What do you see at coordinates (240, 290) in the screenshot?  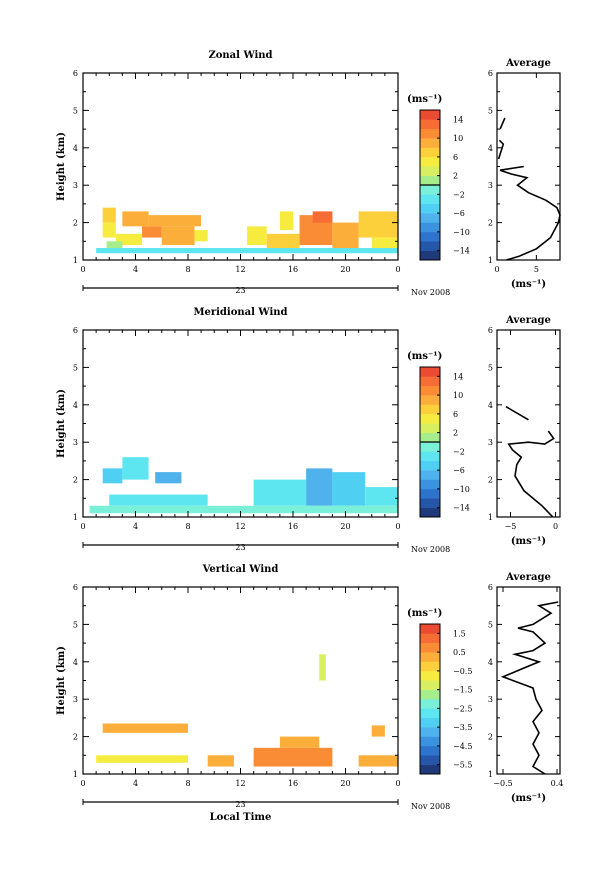 I see `date-day-label: 23` at bounding box center [240, 290].